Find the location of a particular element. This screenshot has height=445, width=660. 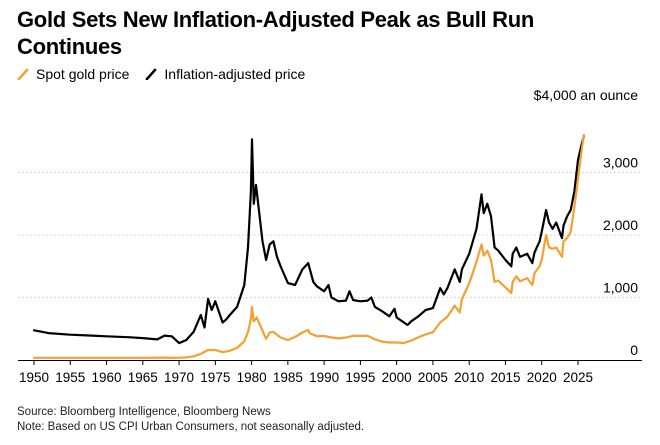

spot-gold-swatch-icon is located at coordinates (23, 74).